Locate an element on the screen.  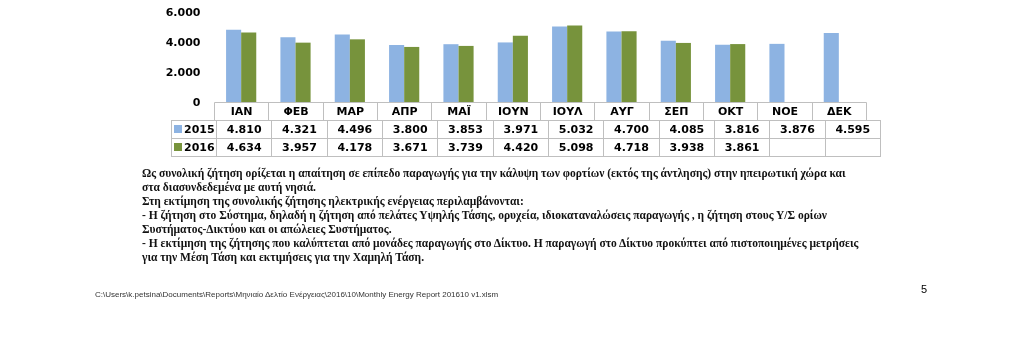
x-tick-label: ΔΕΚ is located at coordinates (840, 111).